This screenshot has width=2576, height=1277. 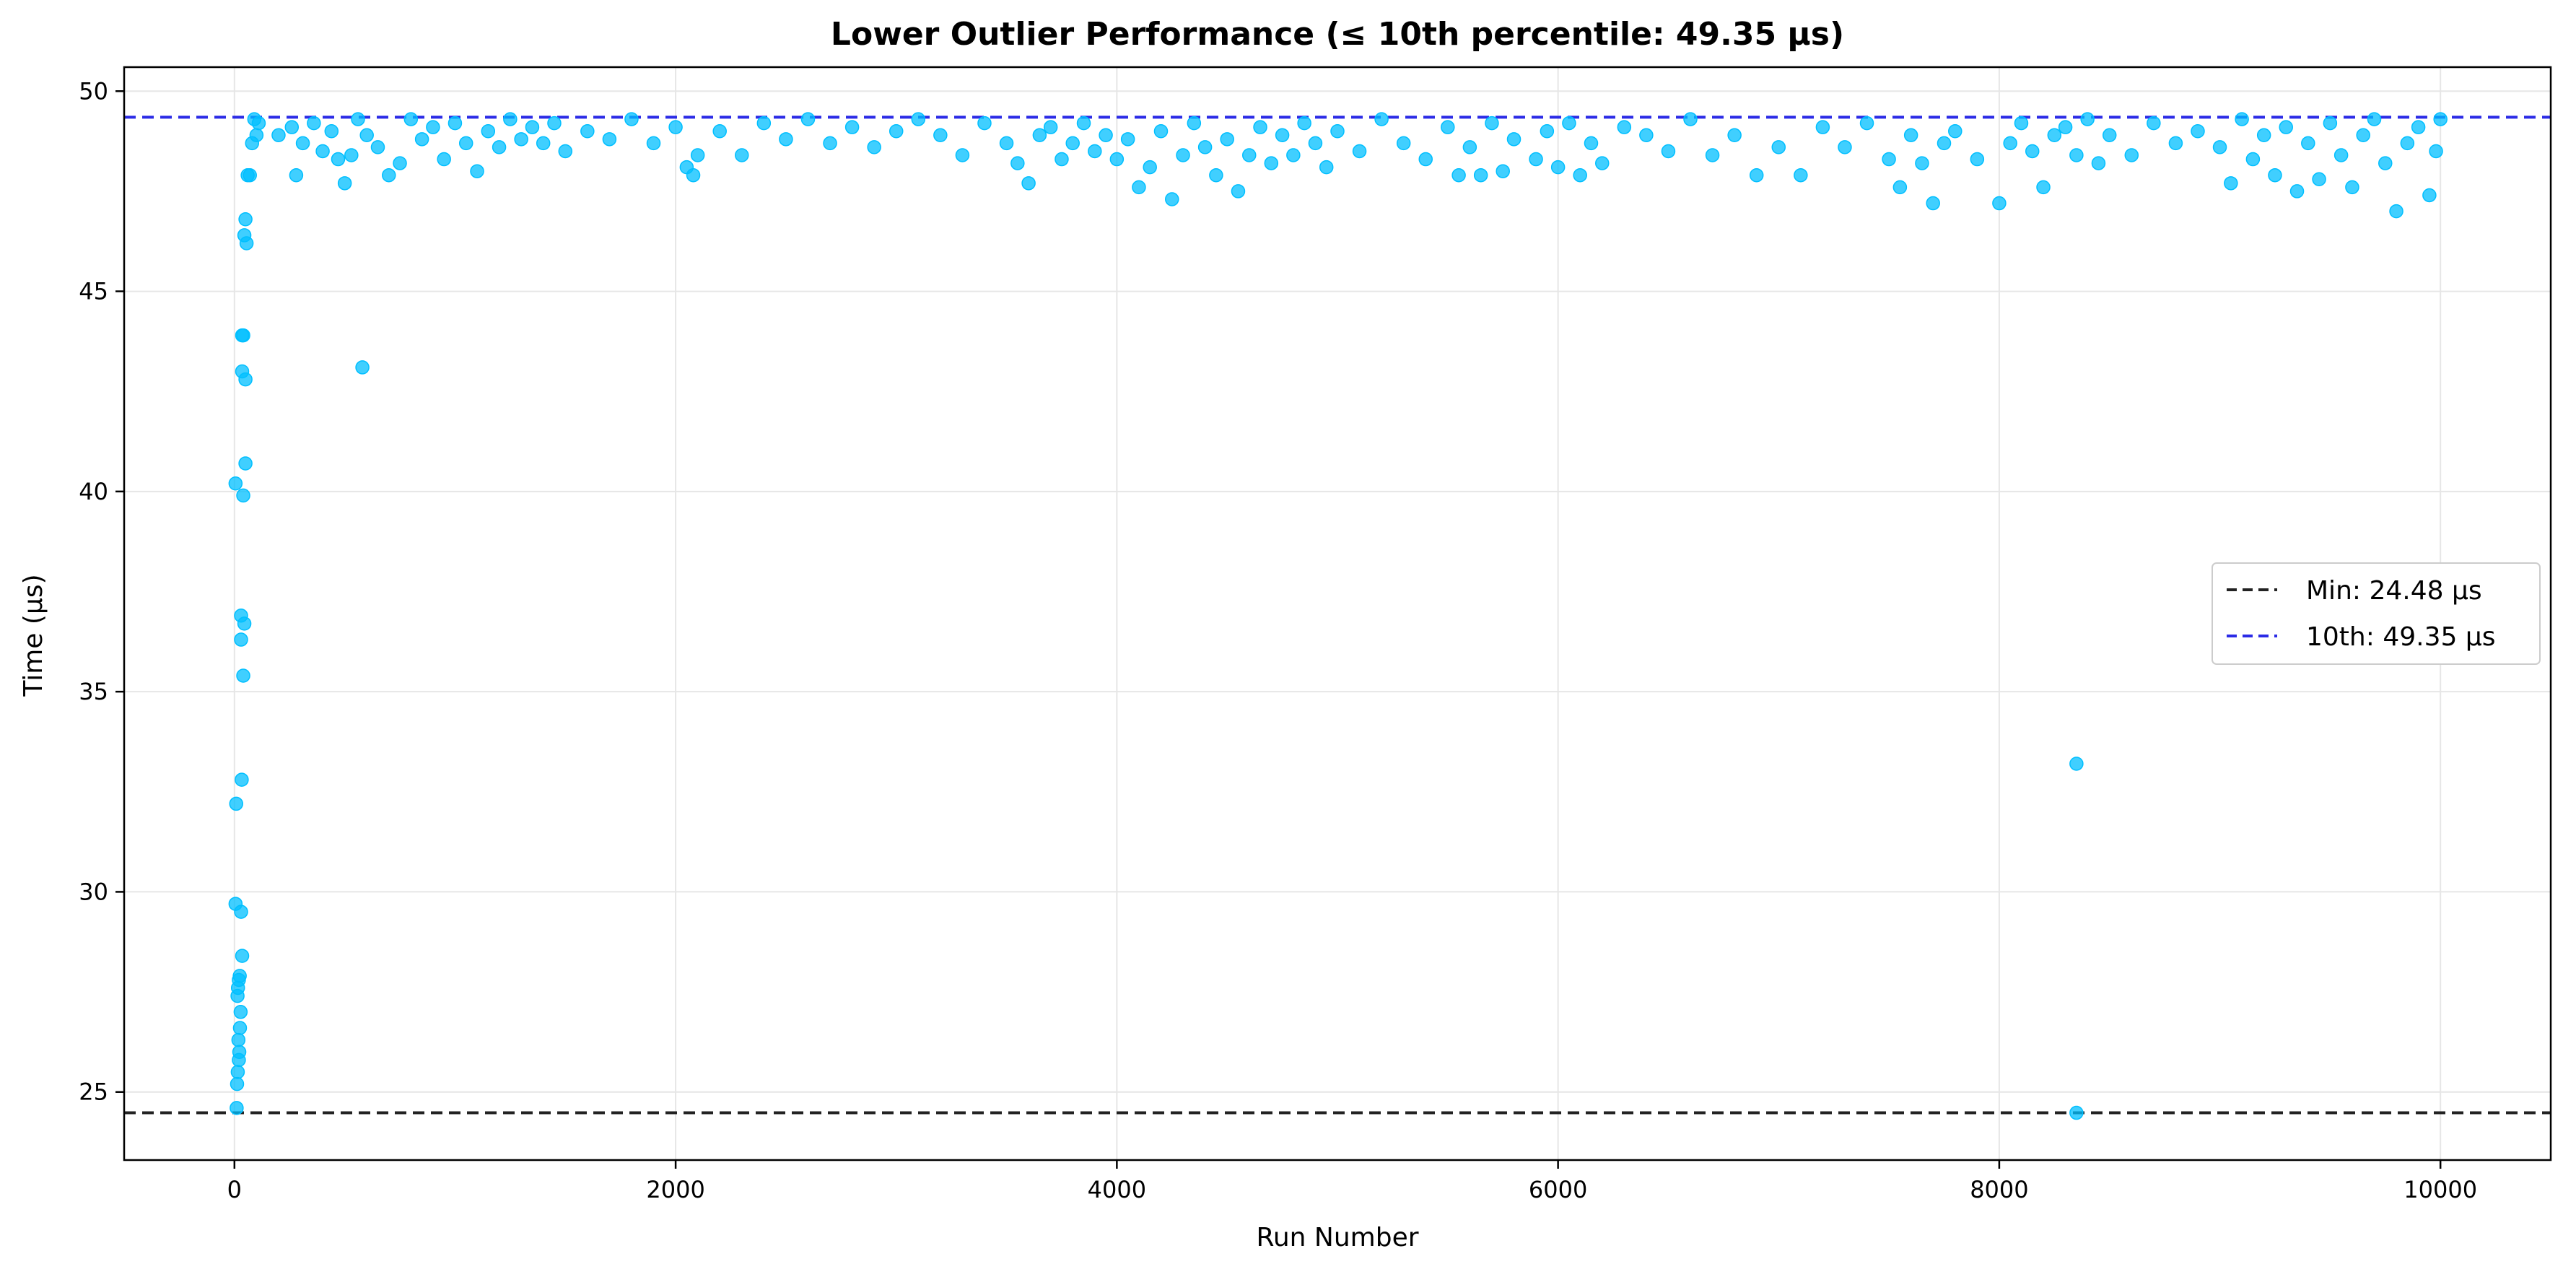 I want to click on y-tick-label: 40, so click(x=93, y=491).